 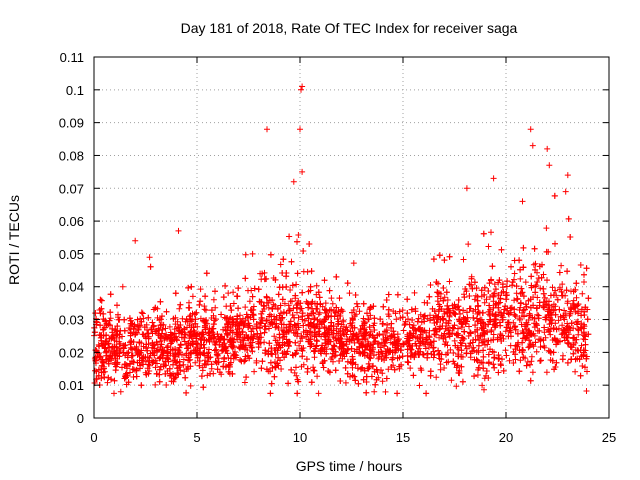 I want to click on y-tick-label: 0.05, so click(x=71, y=254).